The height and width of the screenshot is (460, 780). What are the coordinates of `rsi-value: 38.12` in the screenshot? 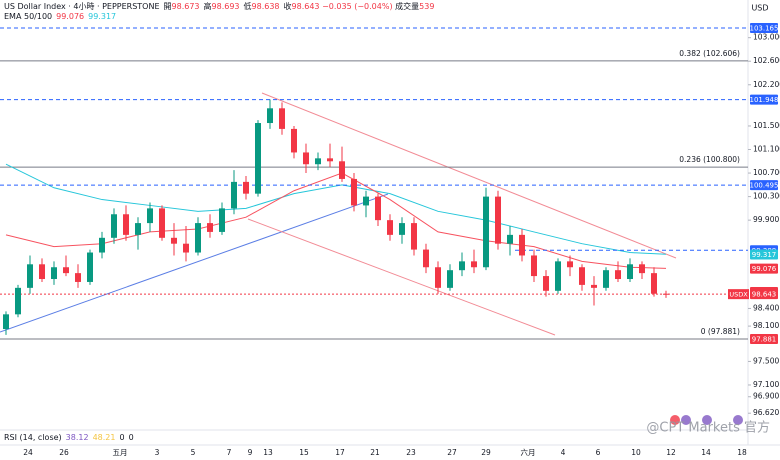 It's located at (77, 437).